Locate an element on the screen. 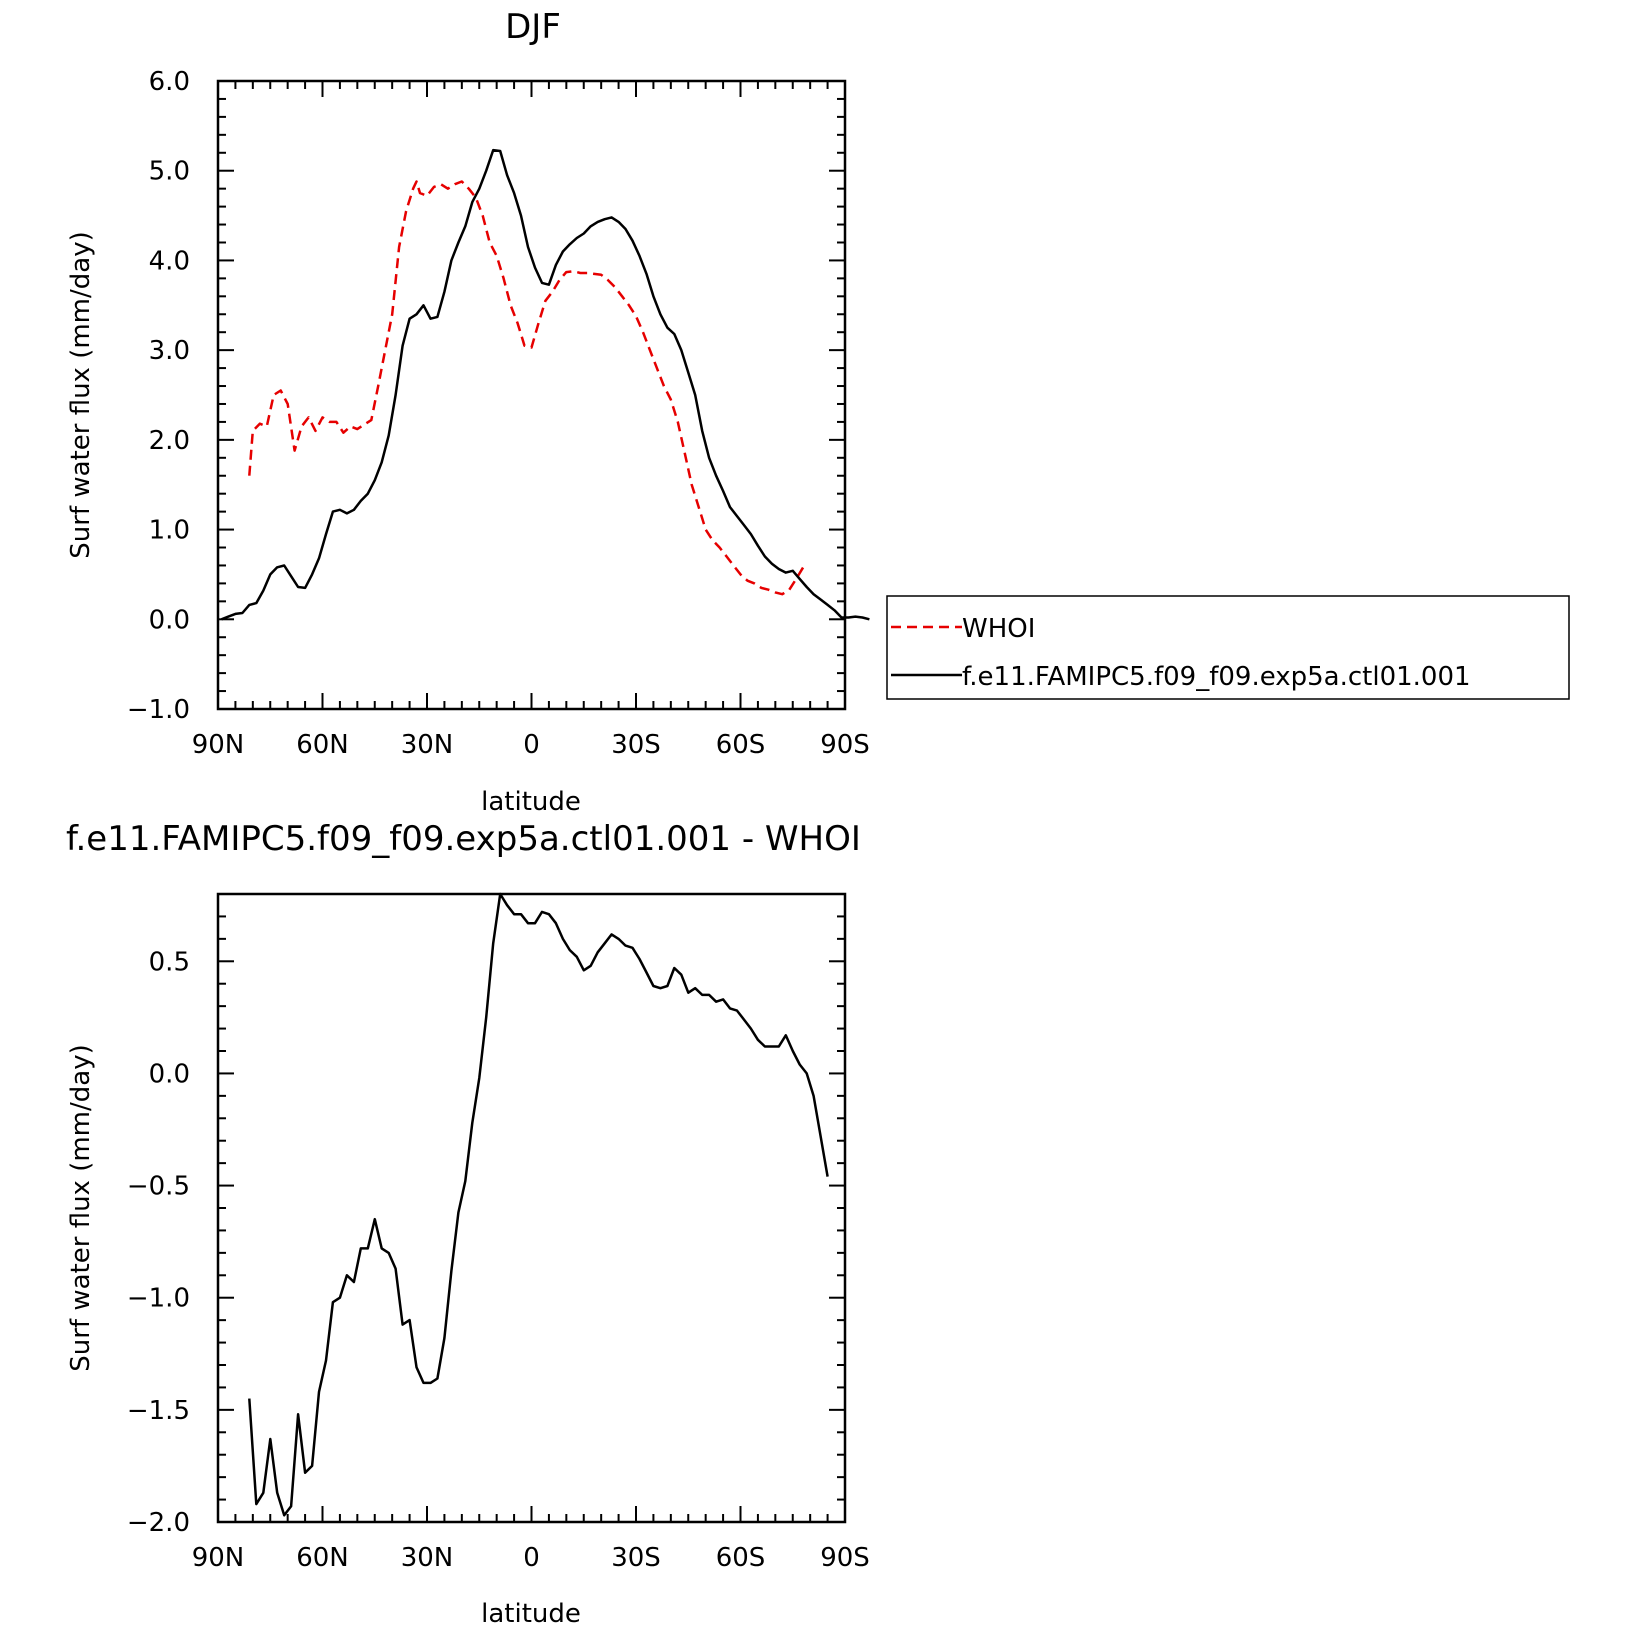 The image size is (1630, 1630). top-panel-title: DJF is located at coordinates (533, 27).